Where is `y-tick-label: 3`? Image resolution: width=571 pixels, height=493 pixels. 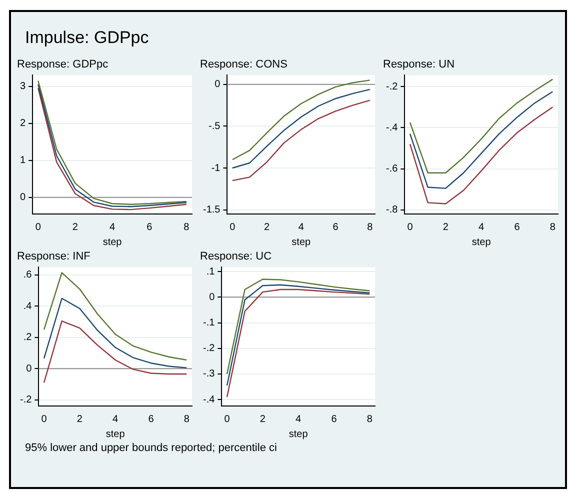 y-tick-label: 3 is located at coordinates (23, 86).